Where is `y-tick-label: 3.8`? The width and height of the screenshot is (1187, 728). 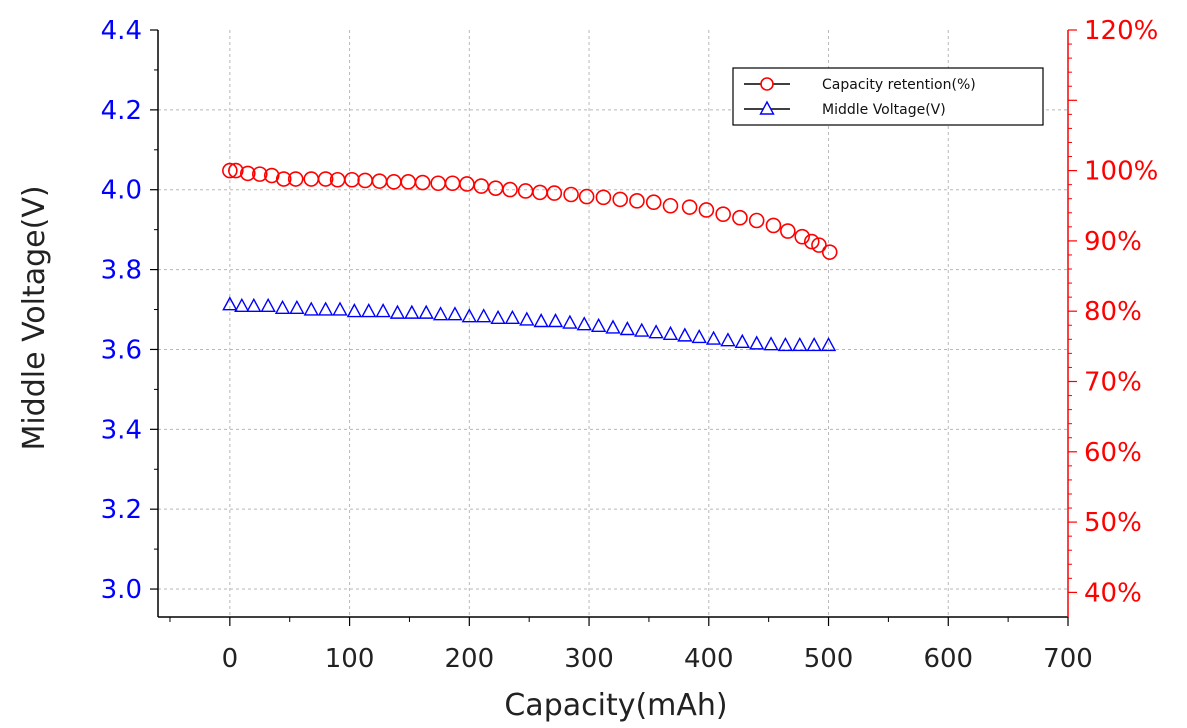 y-tick-label: 3.8 is located at coordinates (121, 271).